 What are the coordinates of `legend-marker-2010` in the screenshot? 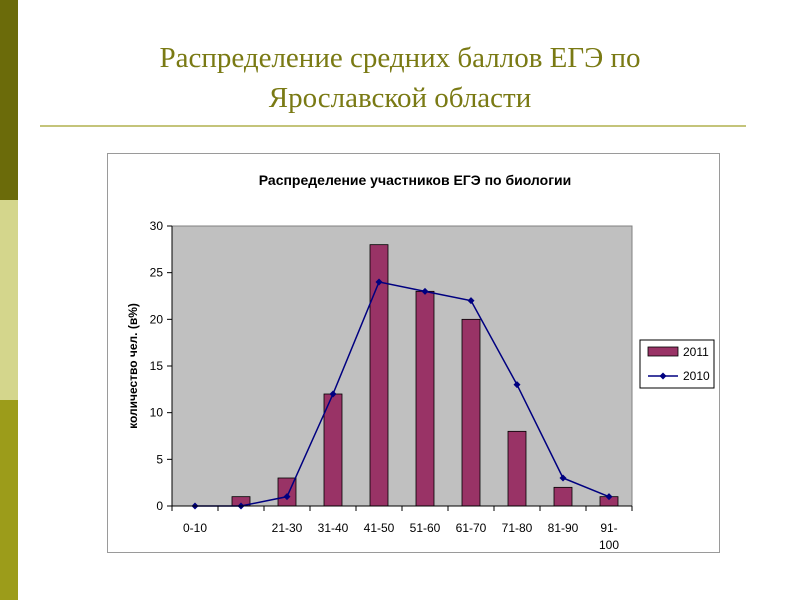 It's located at (663, 376).